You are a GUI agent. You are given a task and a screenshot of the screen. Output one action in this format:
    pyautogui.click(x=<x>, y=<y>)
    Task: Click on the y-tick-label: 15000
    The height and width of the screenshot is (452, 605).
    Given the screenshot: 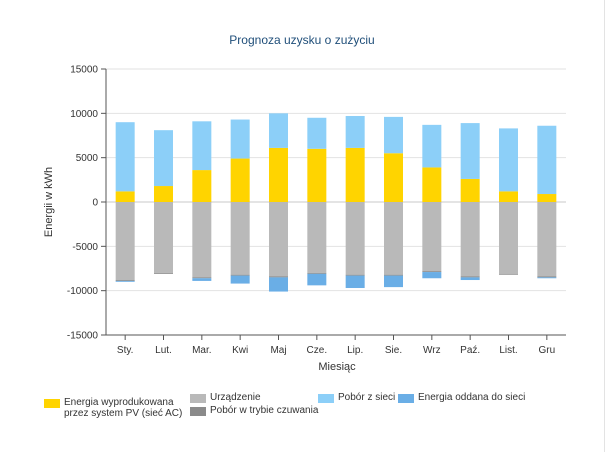 What is the action you would take?
    pyautogui.click(x=84, y=70)
    